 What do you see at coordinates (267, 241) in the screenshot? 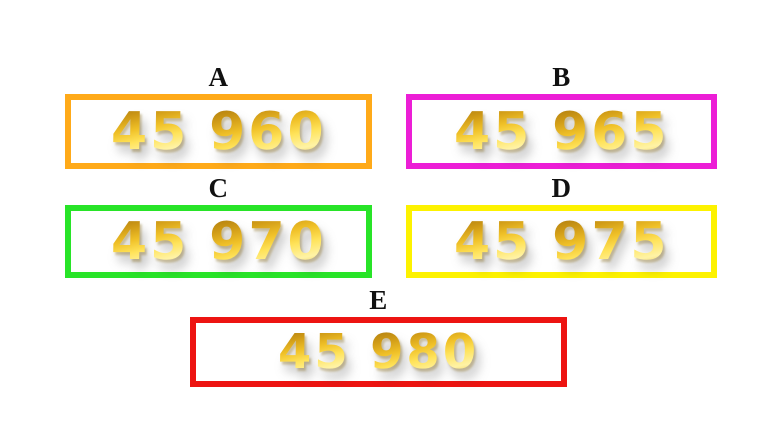
I see `gold-number: 970` at bounding box center [267, 241].